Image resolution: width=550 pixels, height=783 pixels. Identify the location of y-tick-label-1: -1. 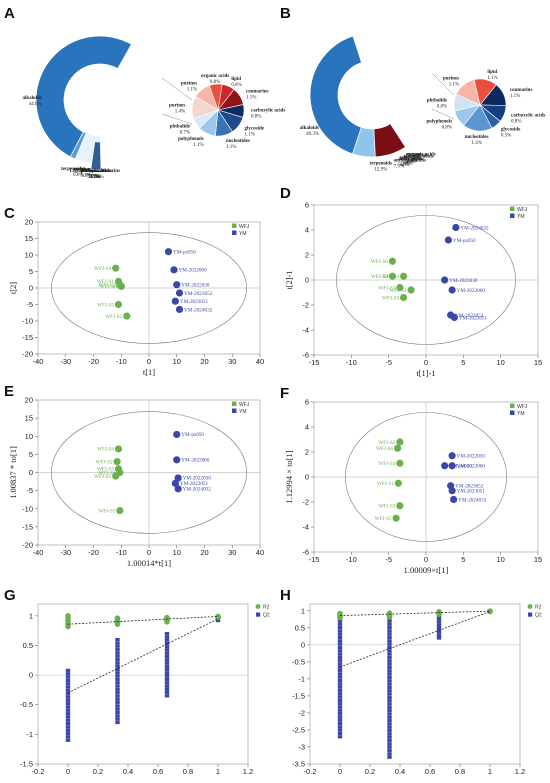
(29, 734).